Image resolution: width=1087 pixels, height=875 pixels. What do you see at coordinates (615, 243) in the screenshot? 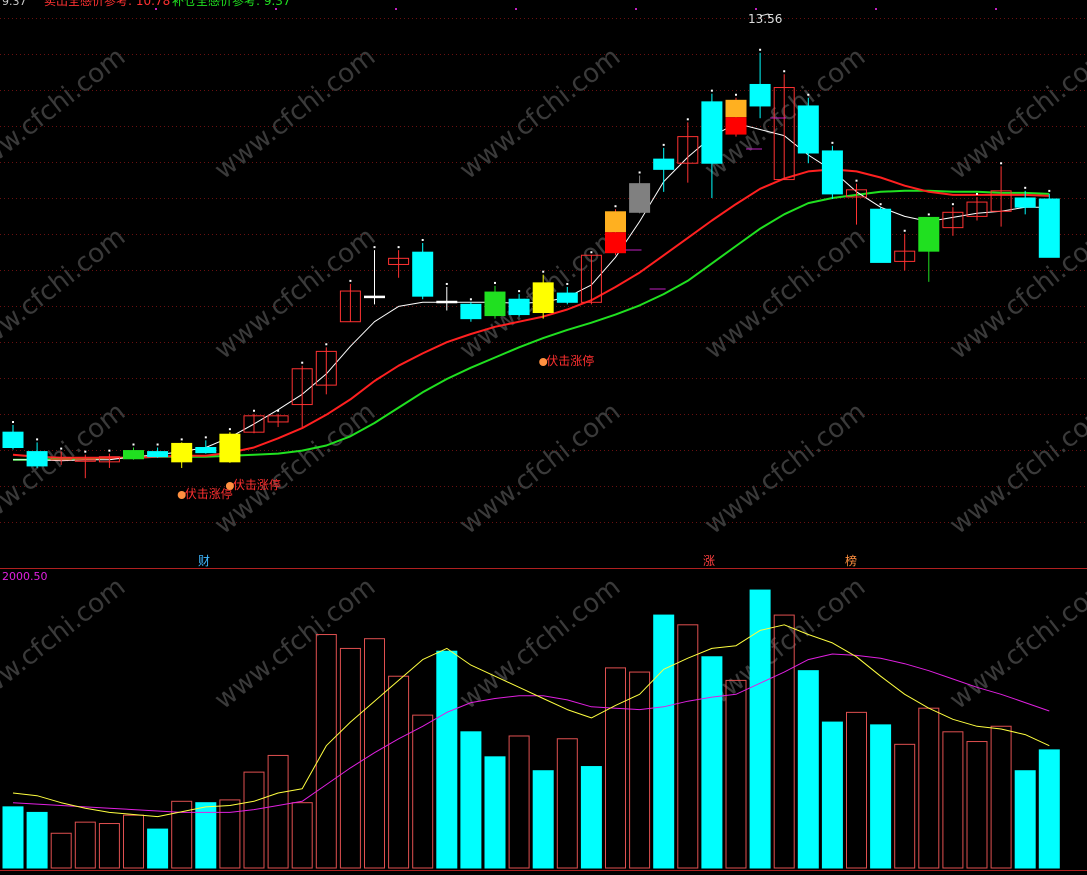
I see `candle-body-bottom` at bounding box center [615, 243].